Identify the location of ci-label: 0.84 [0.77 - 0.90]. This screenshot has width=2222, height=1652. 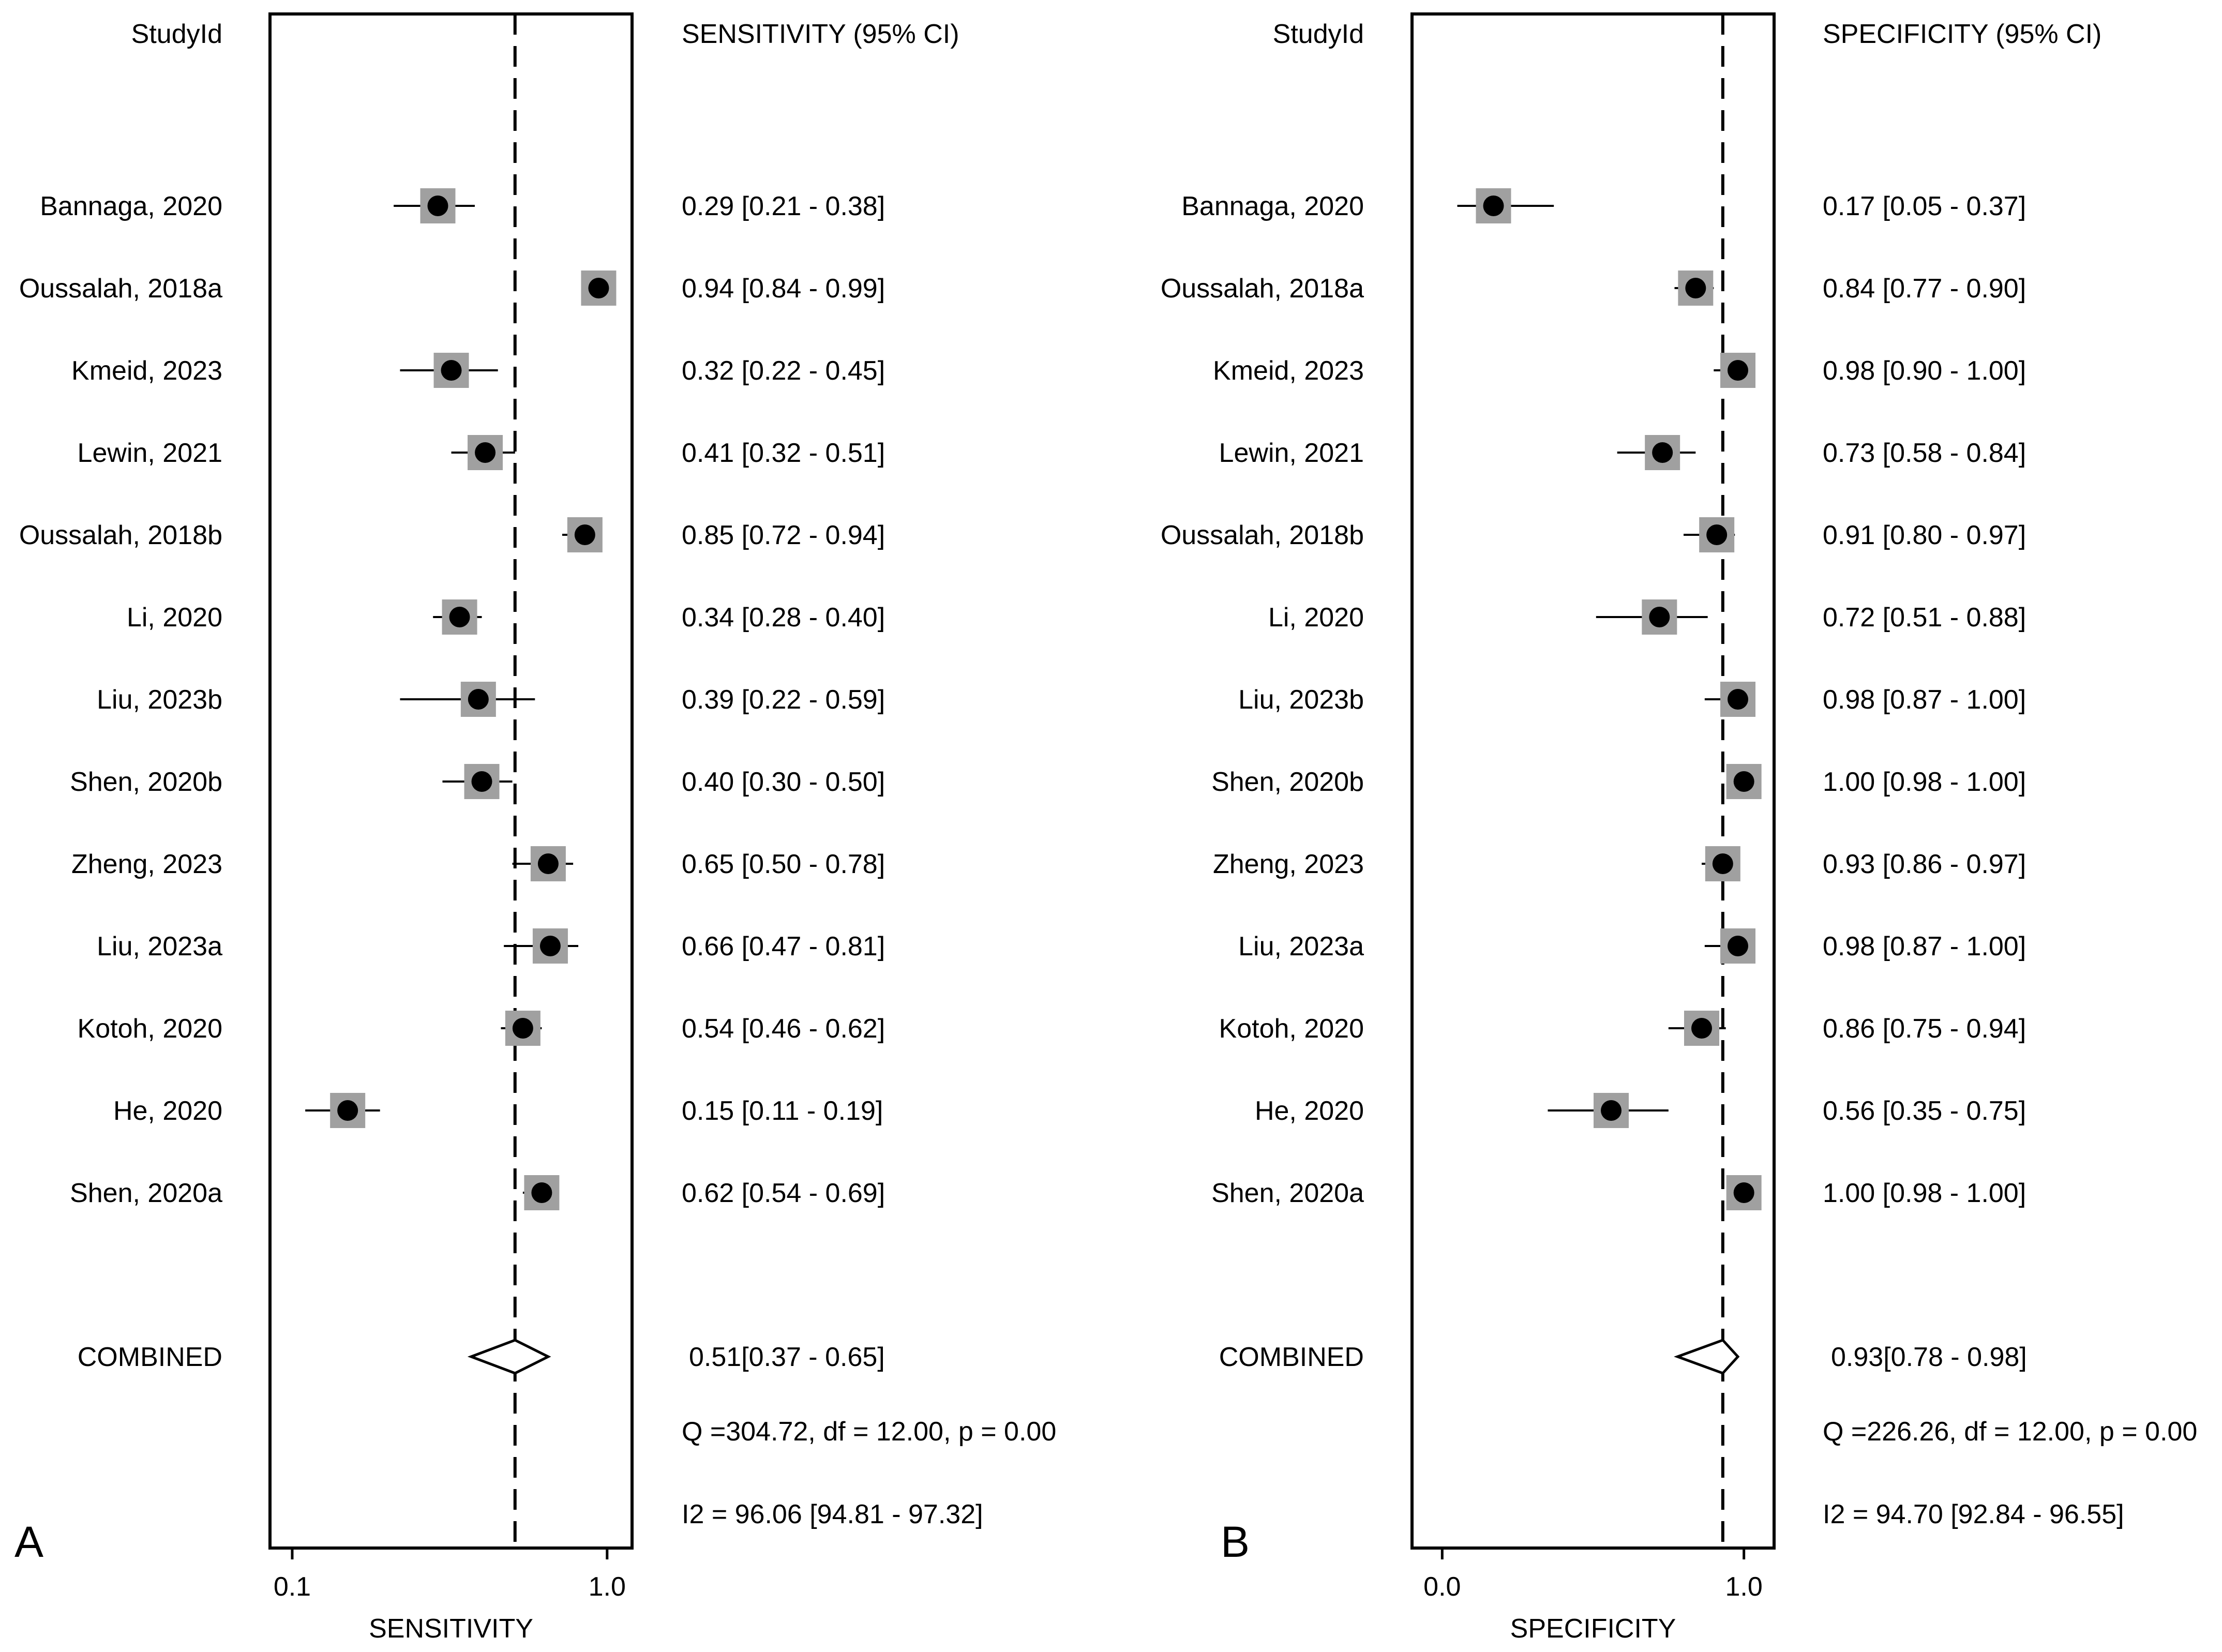
(1924, 289).